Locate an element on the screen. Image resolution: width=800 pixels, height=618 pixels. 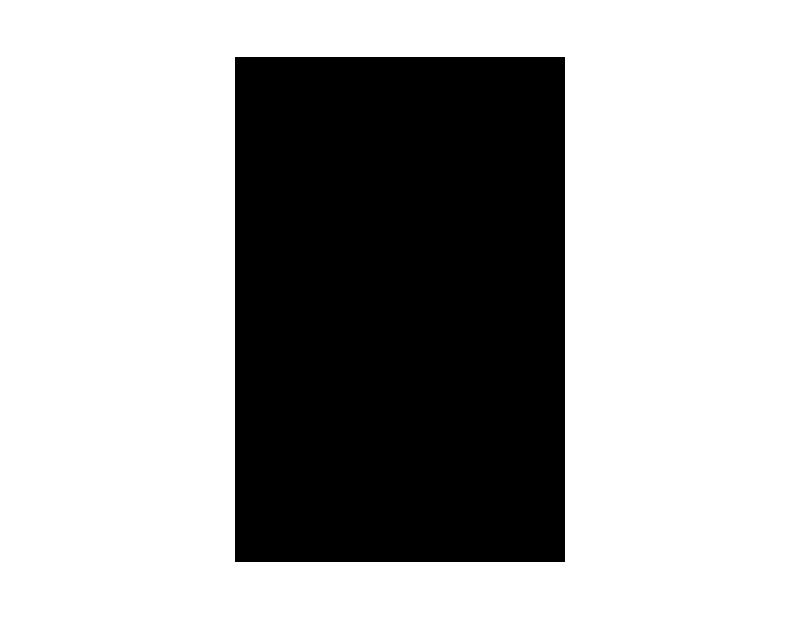
lakes is located at coordinates (463, 335).